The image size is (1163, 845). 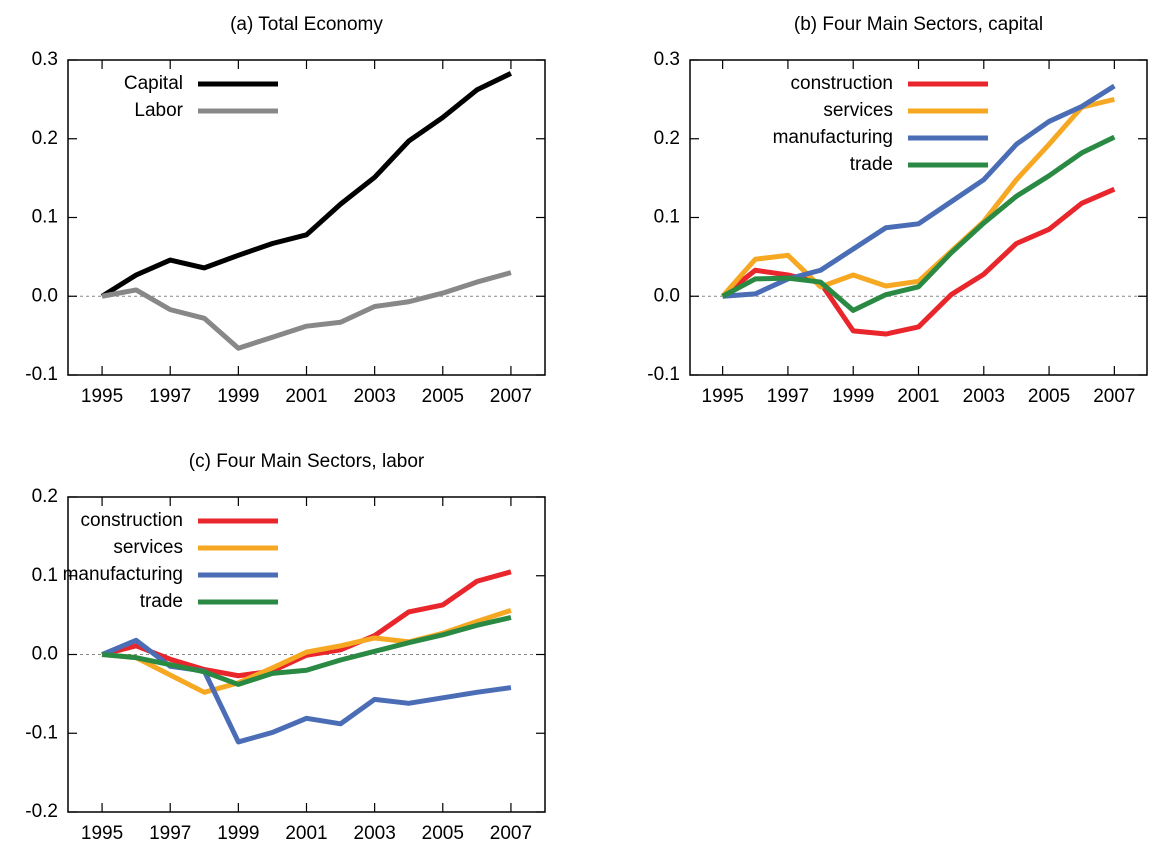 What do you see at coordinates (41, 811) in the screenshot?
I see `y-tick-label: -0.2` at bounding box center [41, 811].